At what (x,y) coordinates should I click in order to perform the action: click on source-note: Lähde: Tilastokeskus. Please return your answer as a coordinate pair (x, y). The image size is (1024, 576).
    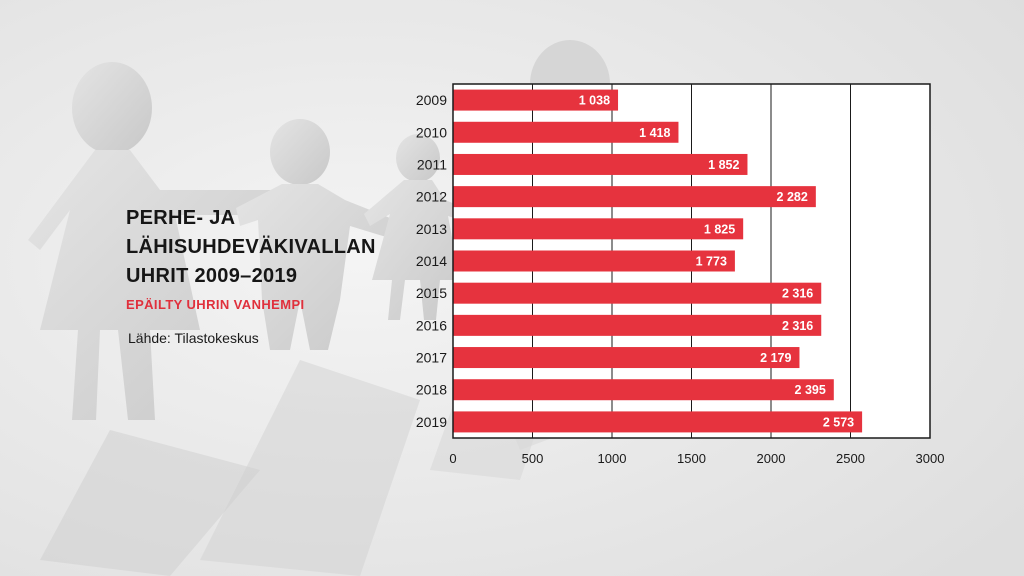
    Looking at the image, I should click on (193, 338).